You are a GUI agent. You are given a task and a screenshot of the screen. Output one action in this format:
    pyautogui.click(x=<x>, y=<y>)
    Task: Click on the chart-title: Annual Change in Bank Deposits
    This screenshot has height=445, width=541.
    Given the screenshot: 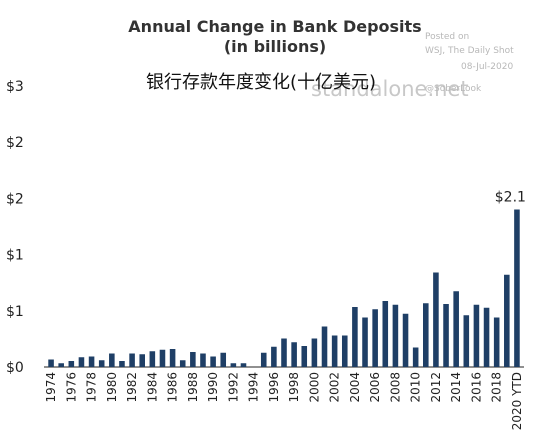 What is the action you would take?
    pyautogui.click(x=274, y=26)
    